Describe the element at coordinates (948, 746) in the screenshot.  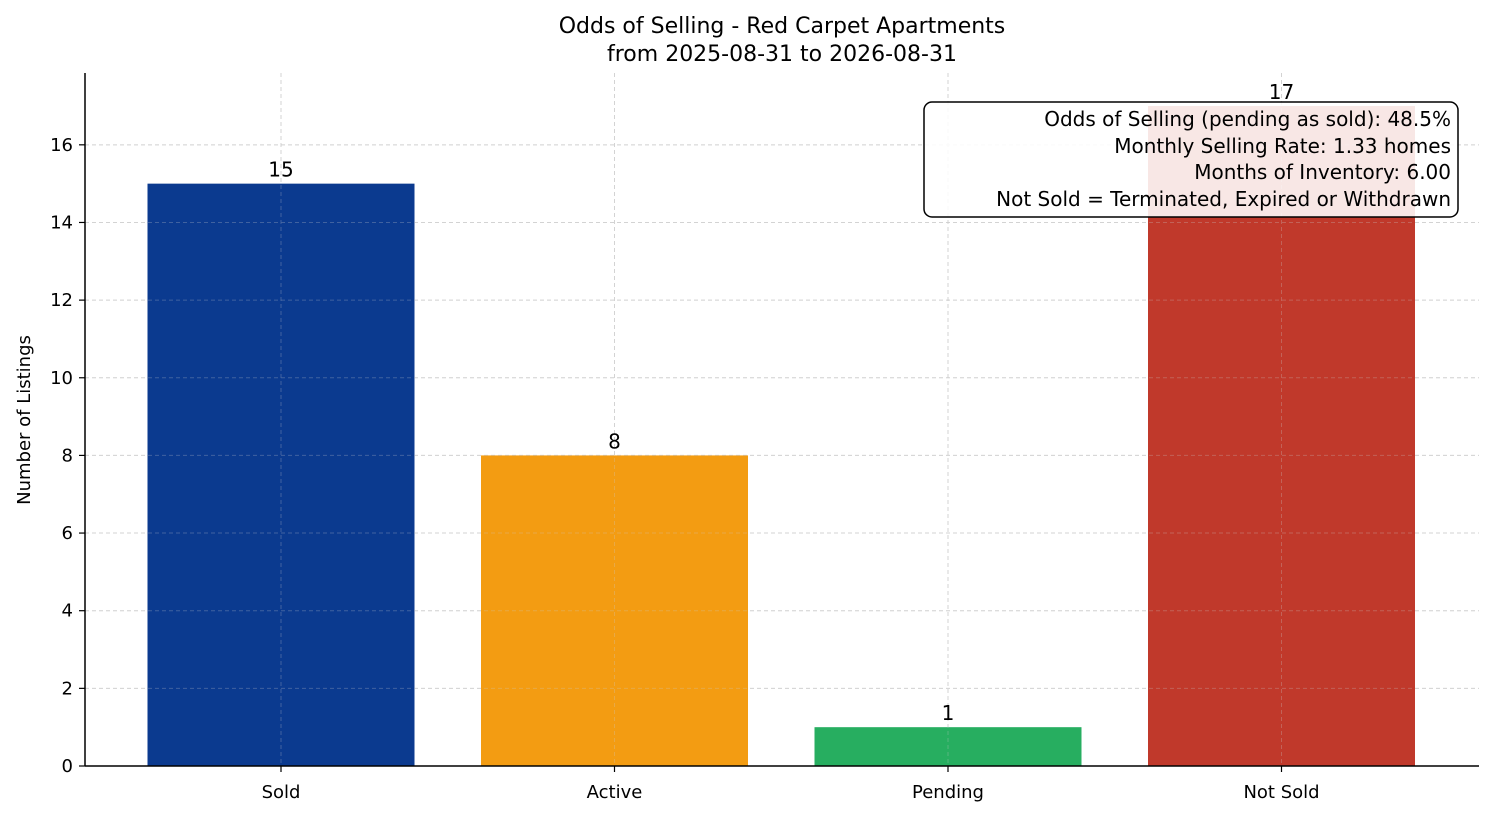
I see `bar-pending` at that location.